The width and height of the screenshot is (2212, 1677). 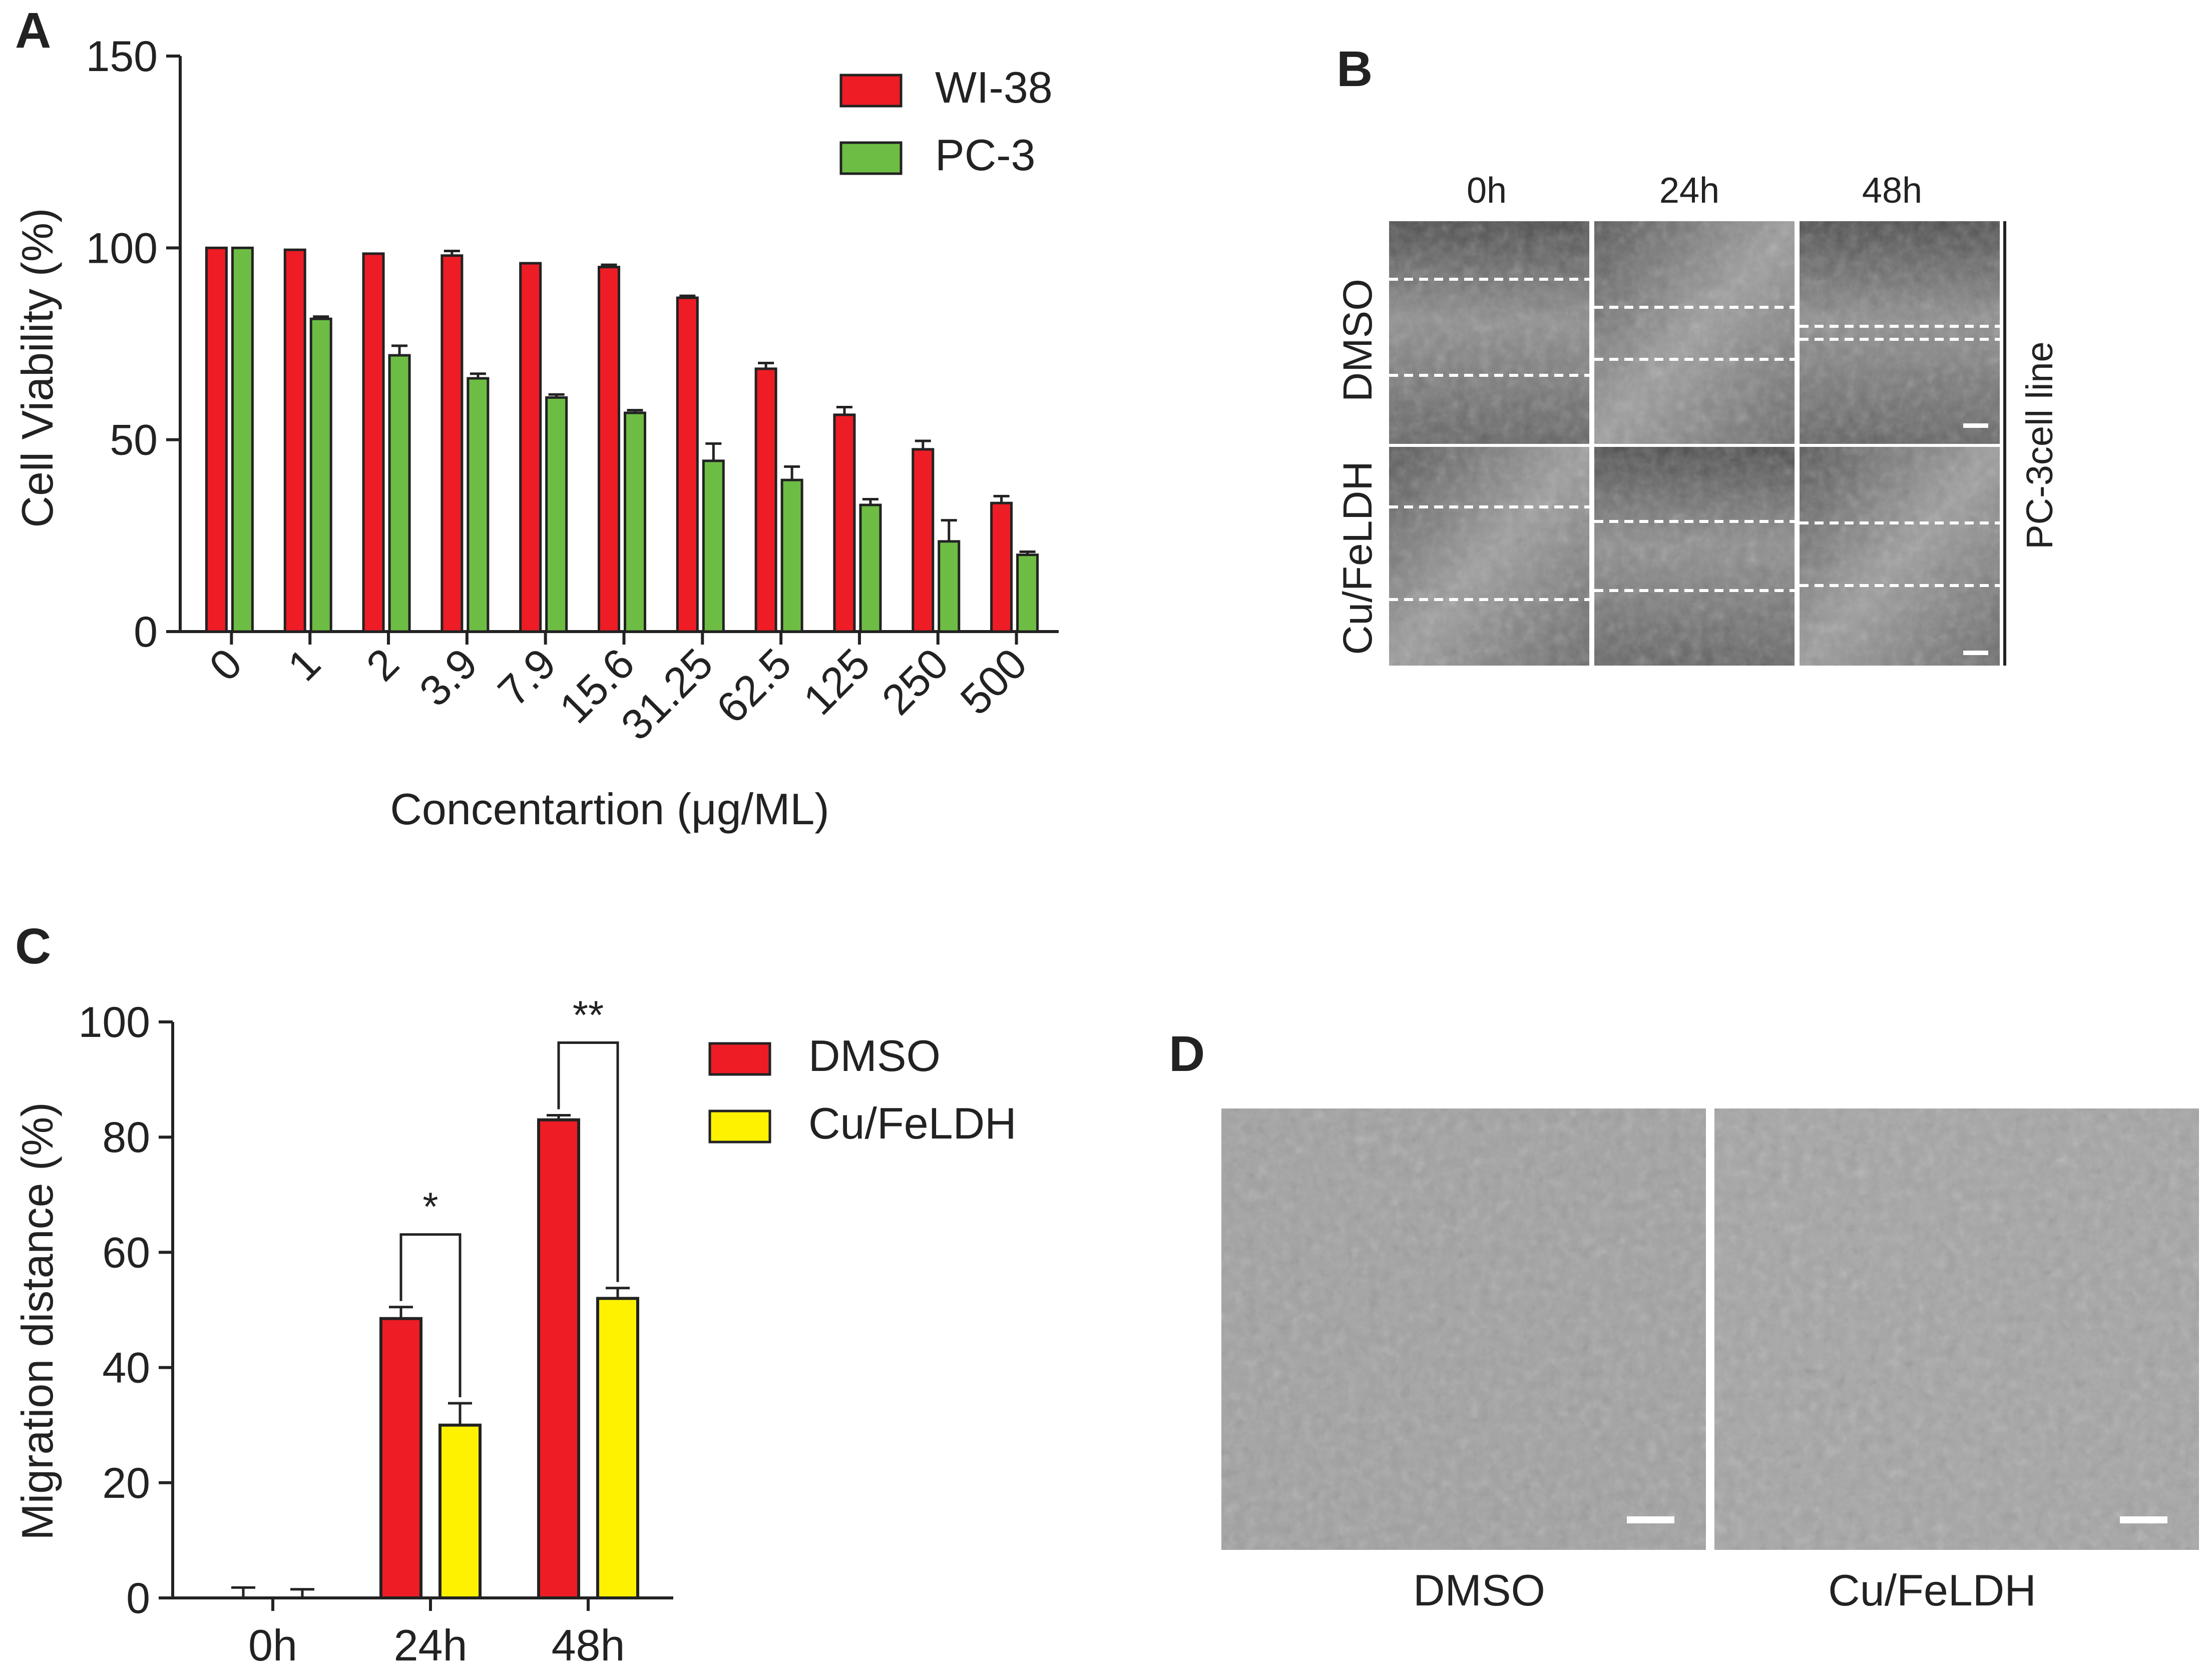 I want to click on chart-c-y-axis-label: Migration distance (%), so click(x=37, y=1321).